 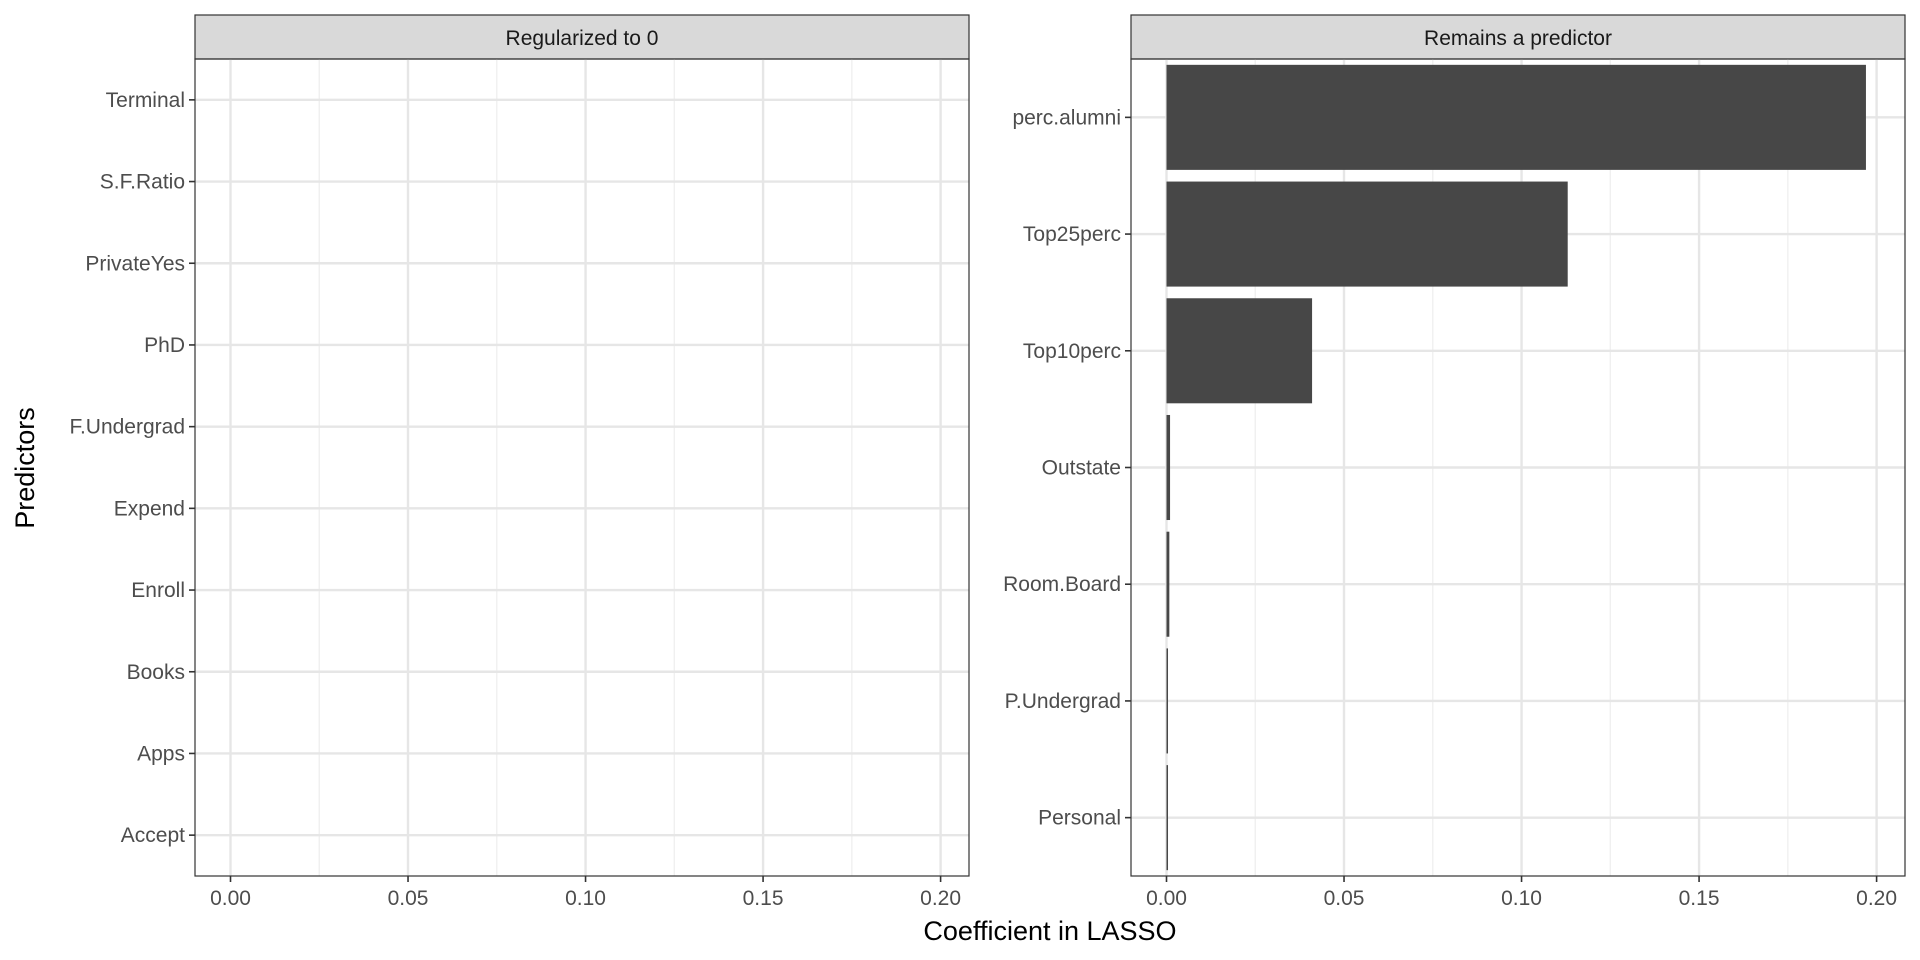 I want to click on y-tick-label: Apps, so click(x=161, y=753).